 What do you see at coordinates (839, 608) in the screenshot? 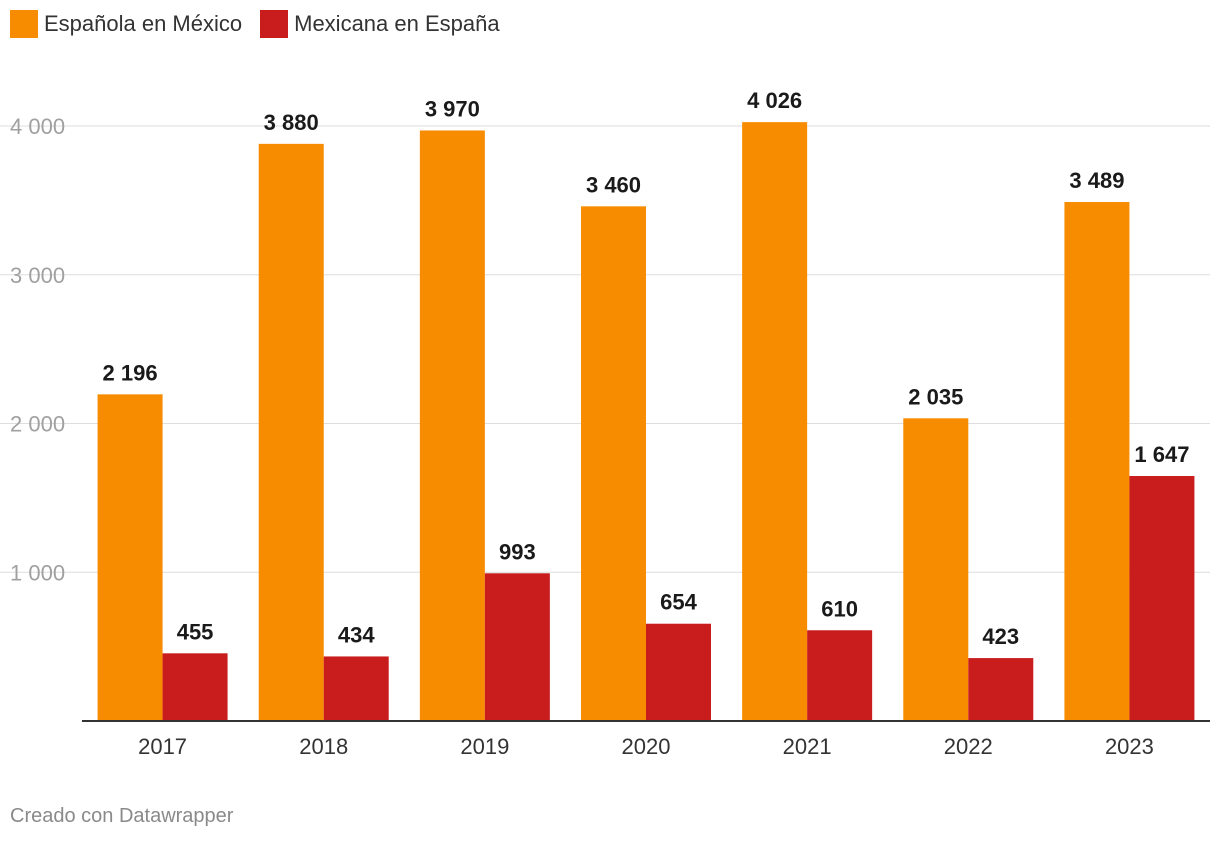
I see `bar-value-label: 610` at bounding box center [839, 608].